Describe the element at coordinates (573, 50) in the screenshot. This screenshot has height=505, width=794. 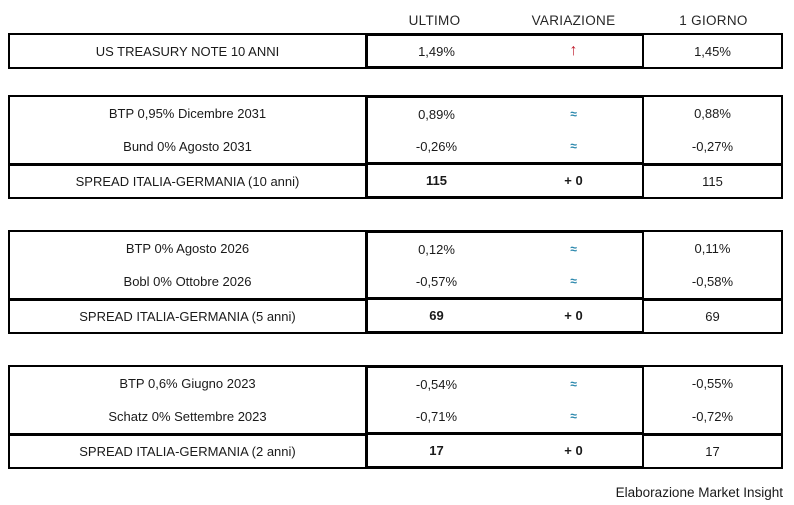
I see `up-arrow-icon: ↑` at that location.